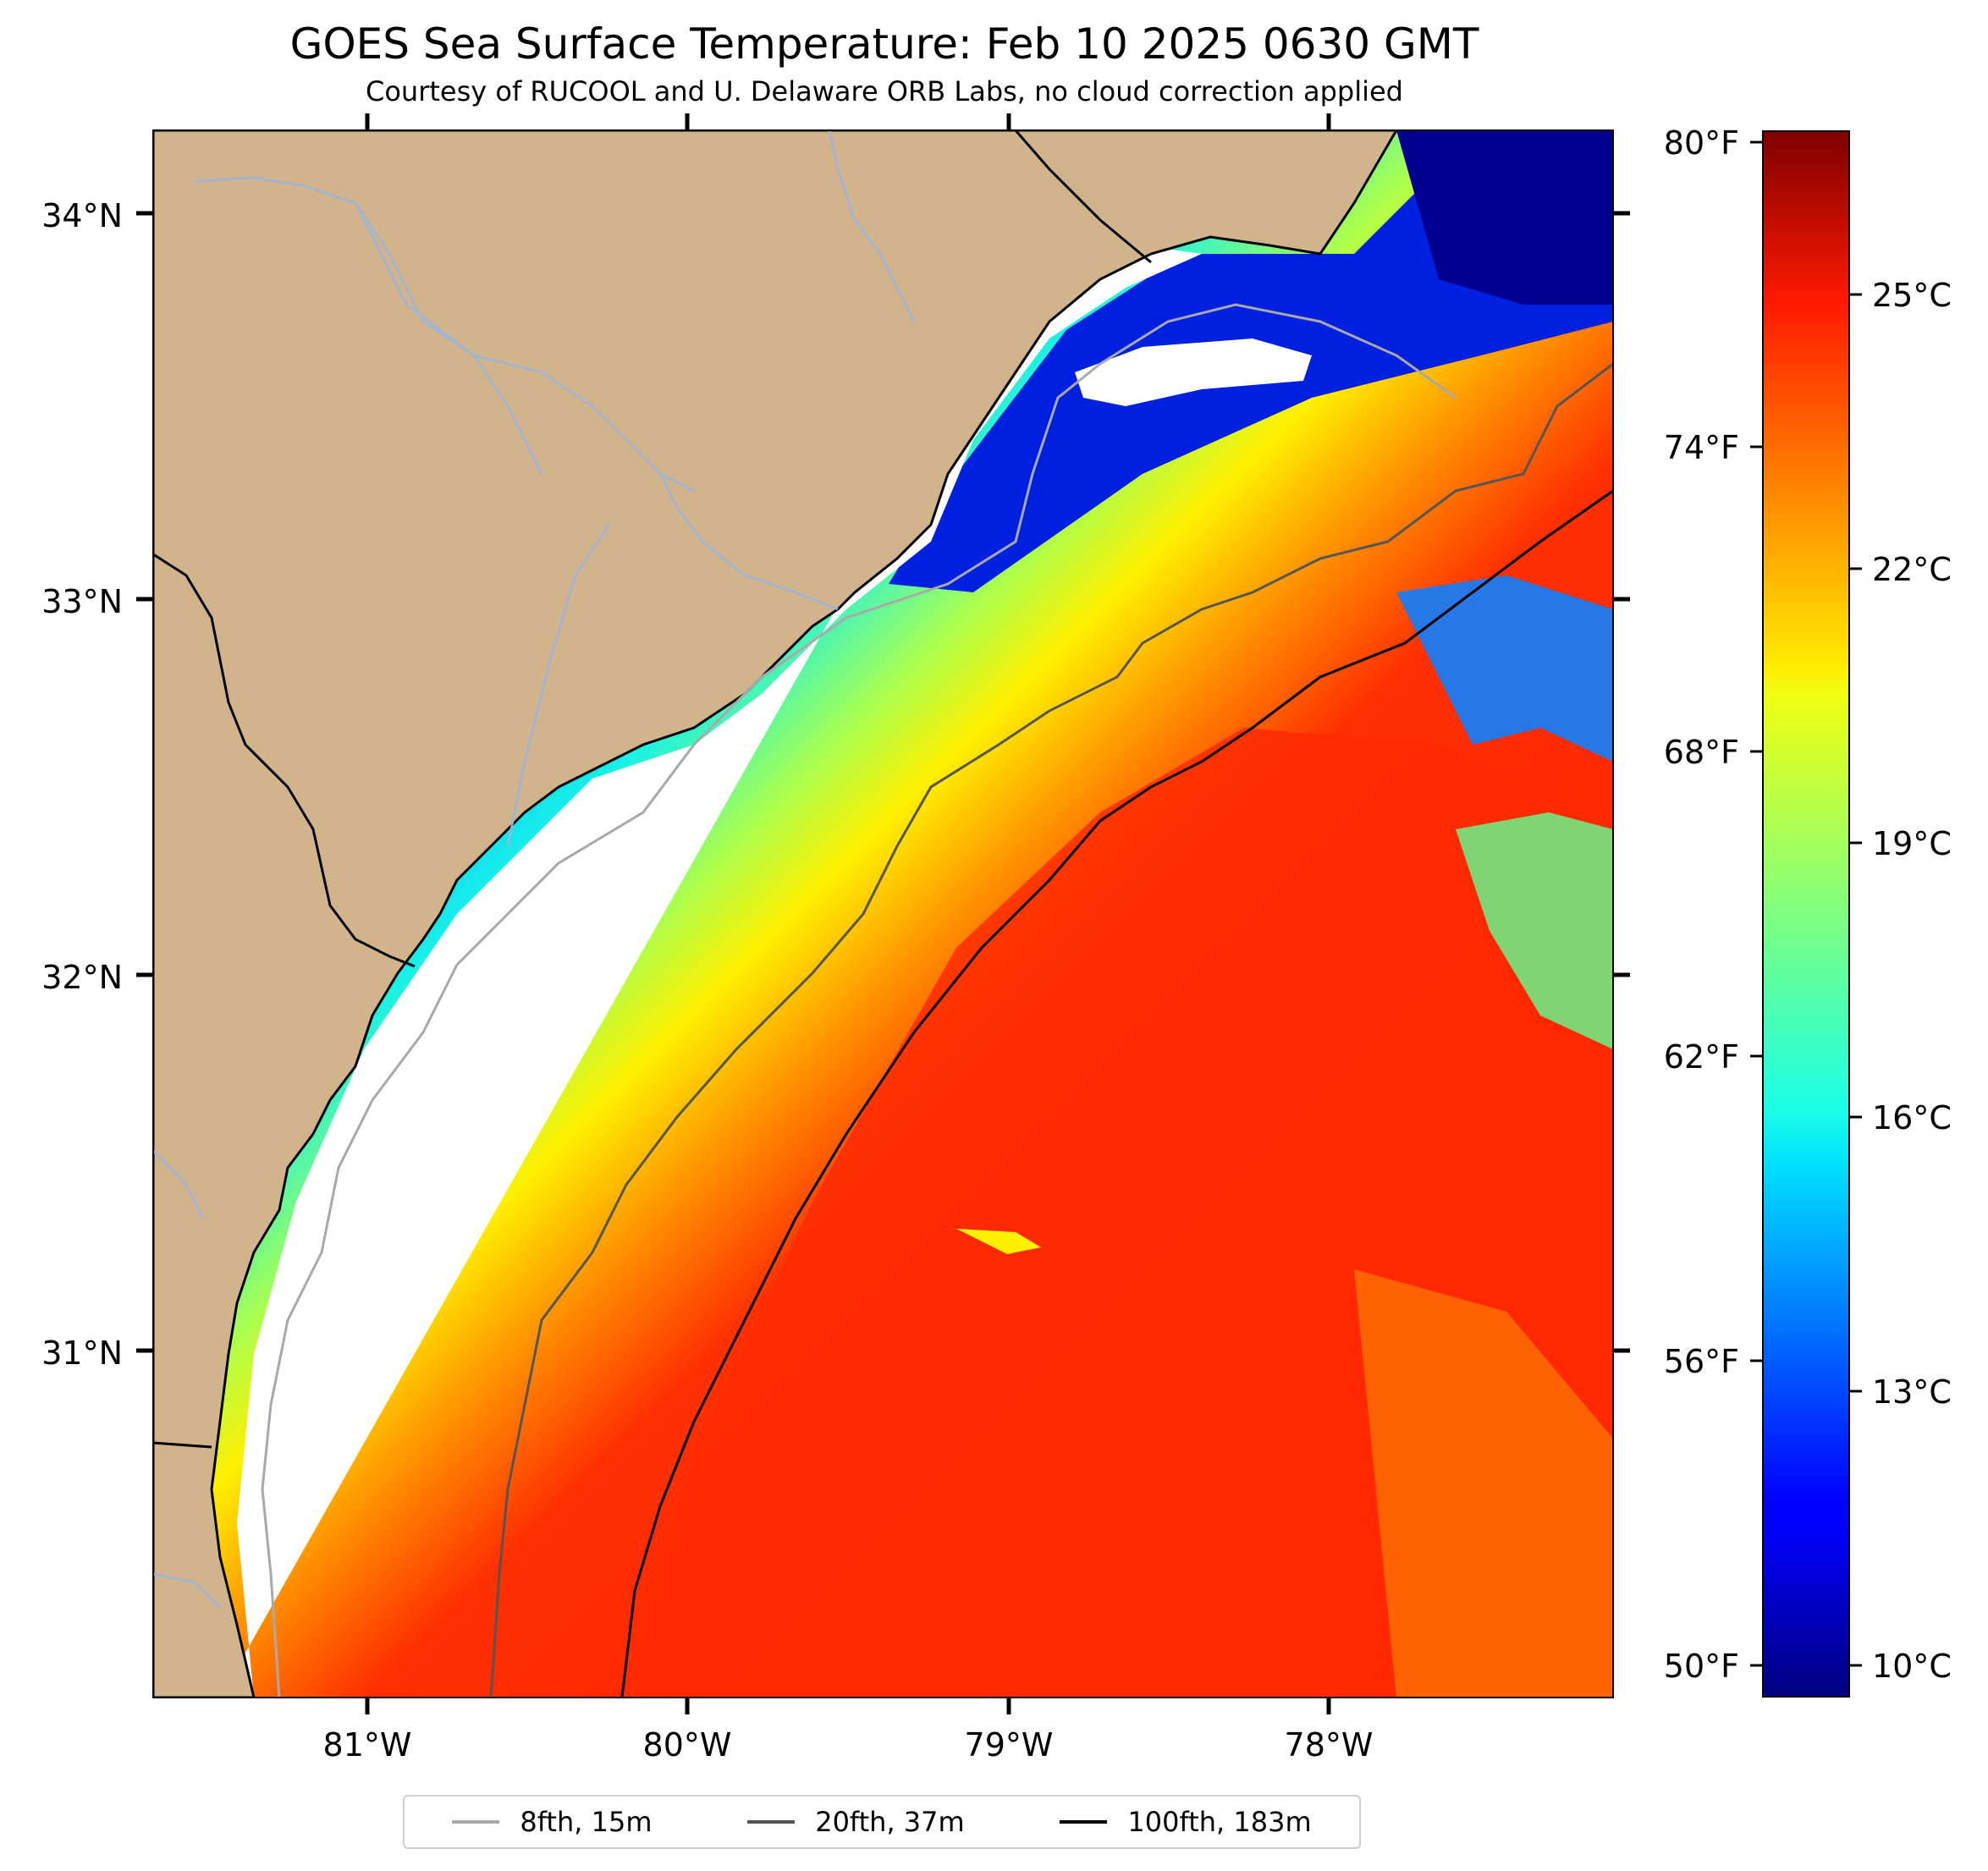 The image size is (1988, 1871). What do you see at coordinates (82, 978) in the screenshot?
I see `lat-label-32n: 32°N` at bounding box center [82, 978].